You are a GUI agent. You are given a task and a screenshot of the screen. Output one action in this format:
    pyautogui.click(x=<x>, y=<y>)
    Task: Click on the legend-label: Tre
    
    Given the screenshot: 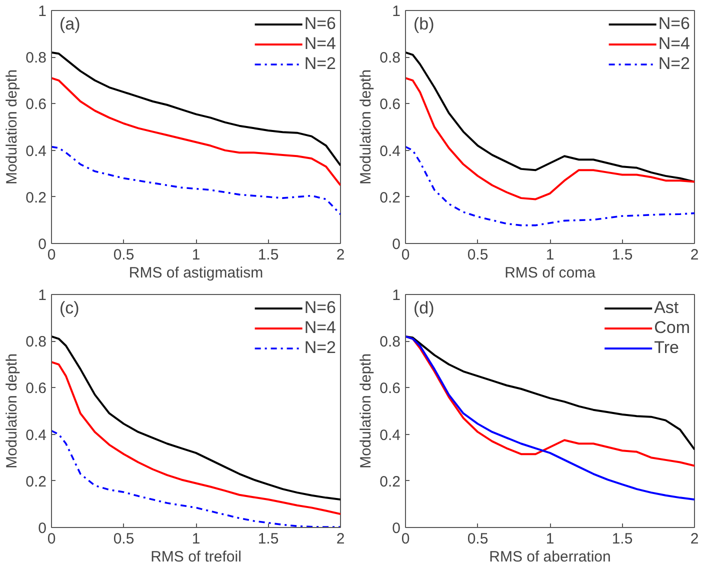 What is the action you would take?
    pyautogui.click(x=666, y=348)
    